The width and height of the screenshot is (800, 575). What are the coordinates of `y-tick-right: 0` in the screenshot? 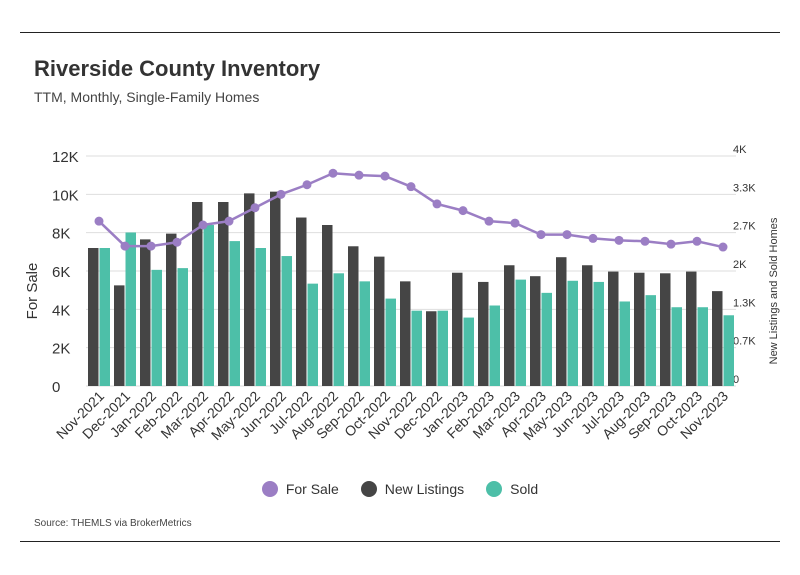 It's located at (736, 380).